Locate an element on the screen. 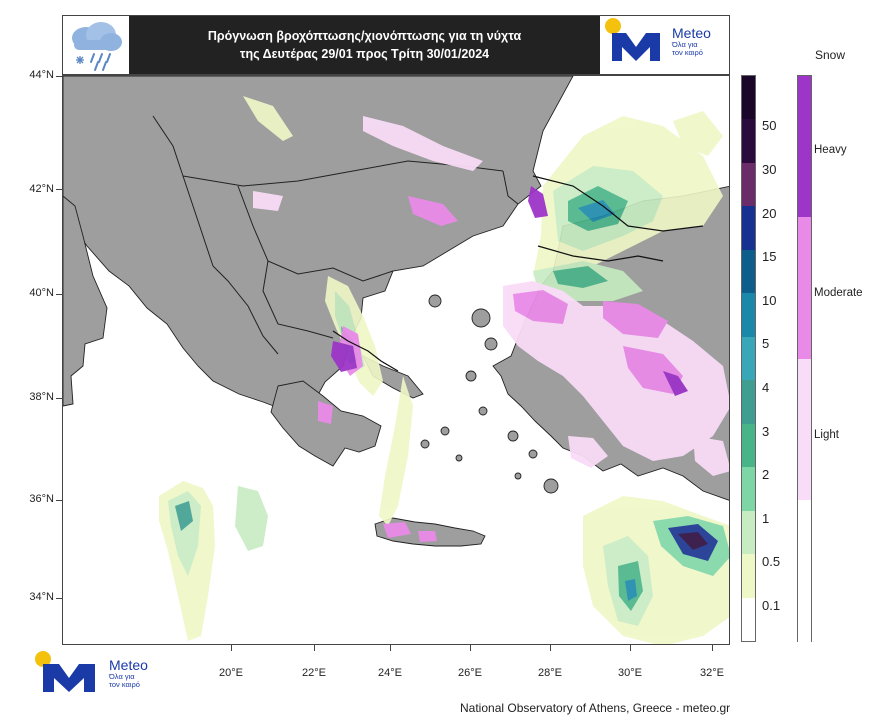 The width and height of the screenshot is (872, 725). lon-label-30e: 30°E is located at coordinates (630, 673).